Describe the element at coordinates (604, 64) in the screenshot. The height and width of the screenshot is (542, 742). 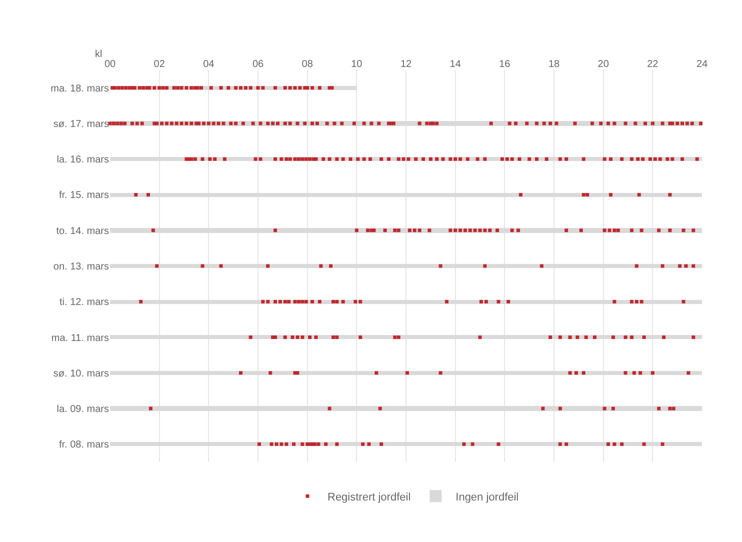
I see `x-tick-label: 20` at that location.